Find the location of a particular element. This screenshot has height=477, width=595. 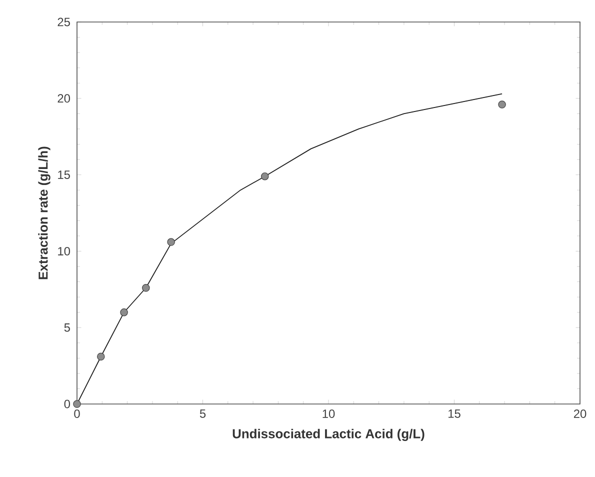

x-tick-label: 0 is located at coordinates (77, 414).